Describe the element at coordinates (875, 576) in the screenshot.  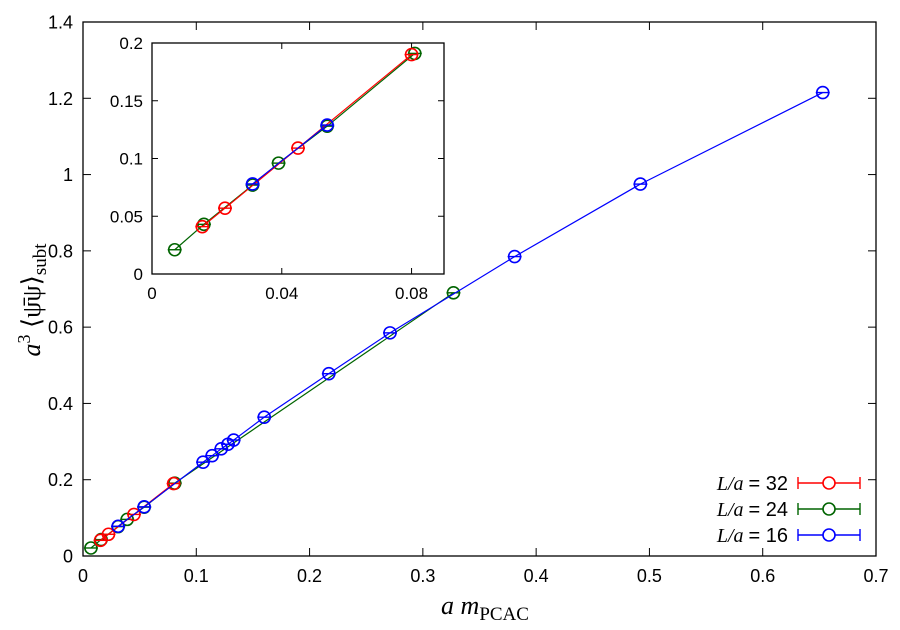
I see `x-tick-label: 0.7` at that location.